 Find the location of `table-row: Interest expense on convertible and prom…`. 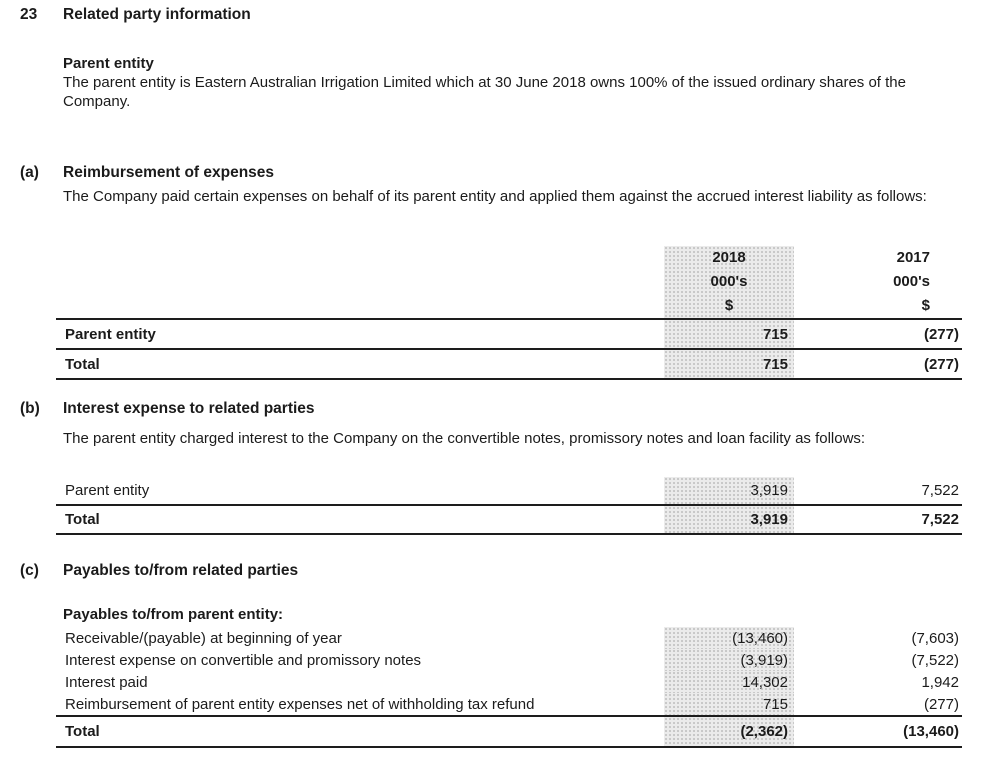

table-row: Interest expense on convertible and prom… is located at coordinates (509, 660).